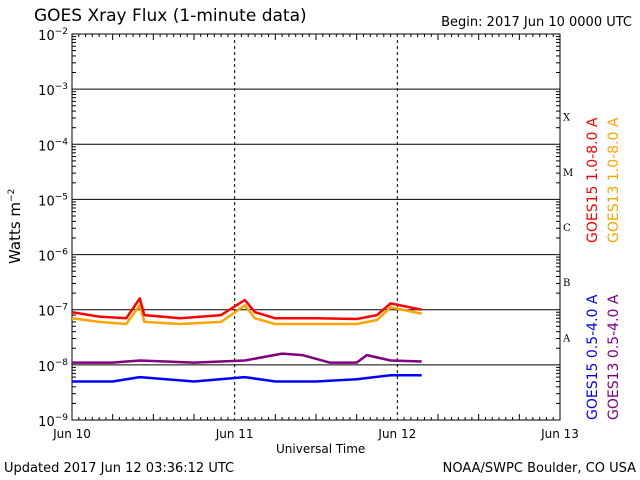 The image size is (640, 480). I want to click on series-line-goes15-1-0-8-0-a, so click(246, 309).